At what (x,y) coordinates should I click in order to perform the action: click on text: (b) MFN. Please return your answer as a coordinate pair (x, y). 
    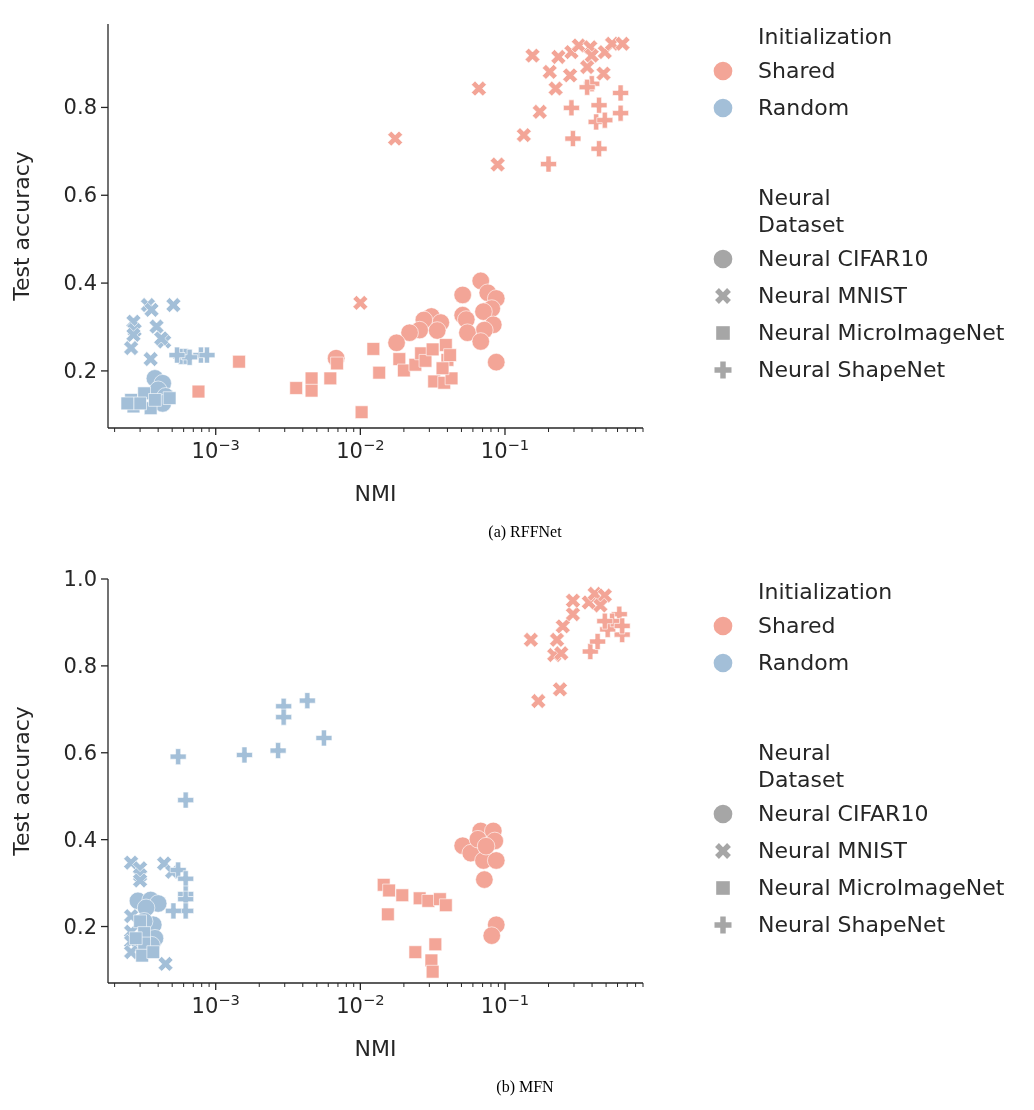
    Looking at the image, I should click on (525, 1087).